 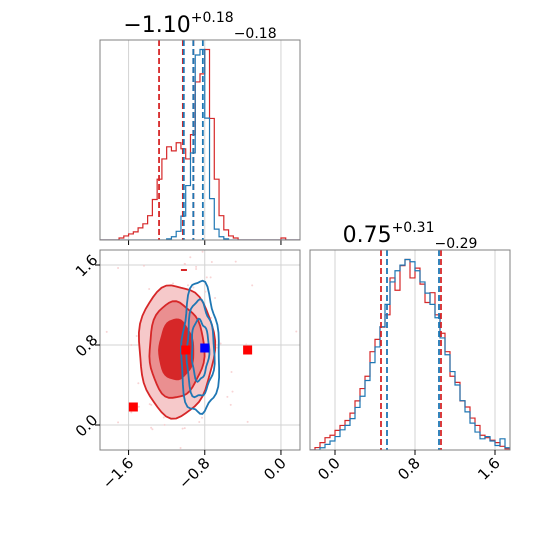 I want to click on p3-title-sup: +0.31, so click(x=413, y=228).